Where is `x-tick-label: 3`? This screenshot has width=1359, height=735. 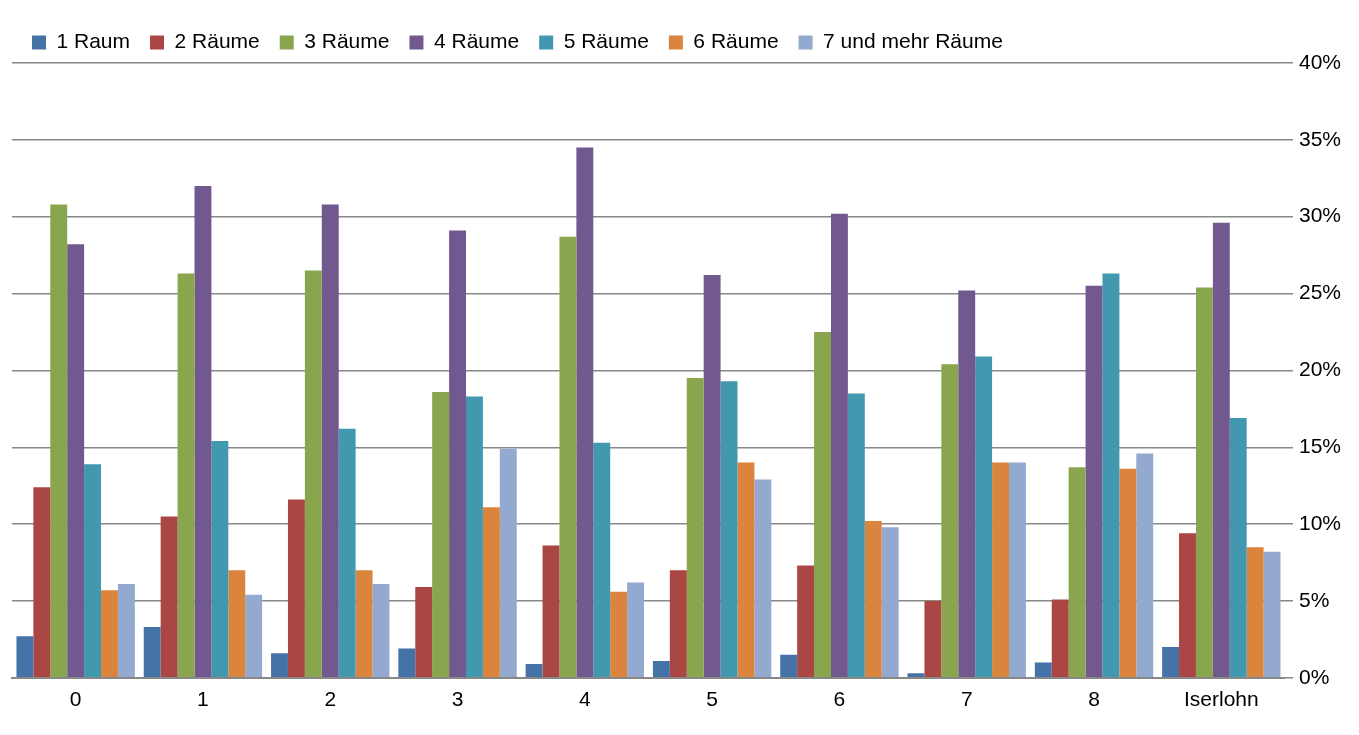
x-tick-label: 3 is located at coordinates (457, 699).